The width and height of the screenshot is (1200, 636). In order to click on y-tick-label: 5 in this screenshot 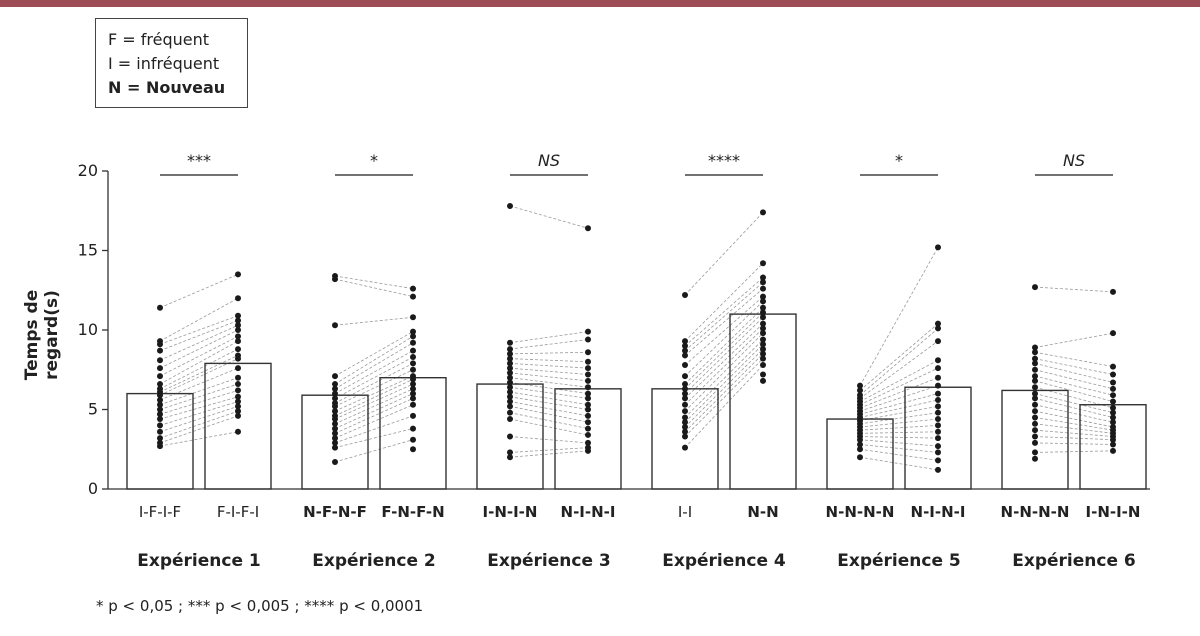, I will do `click(93, 409)`.